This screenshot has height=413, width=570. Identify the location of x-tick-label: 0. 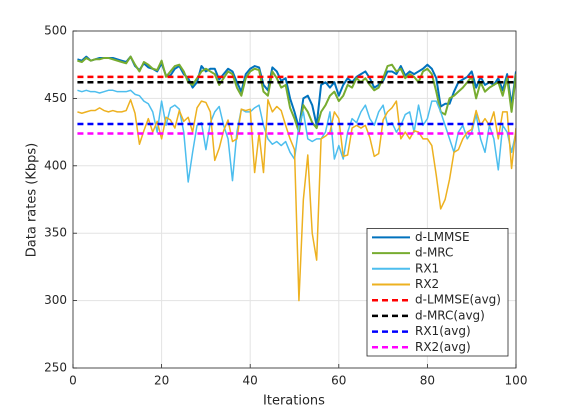
(73, 381).